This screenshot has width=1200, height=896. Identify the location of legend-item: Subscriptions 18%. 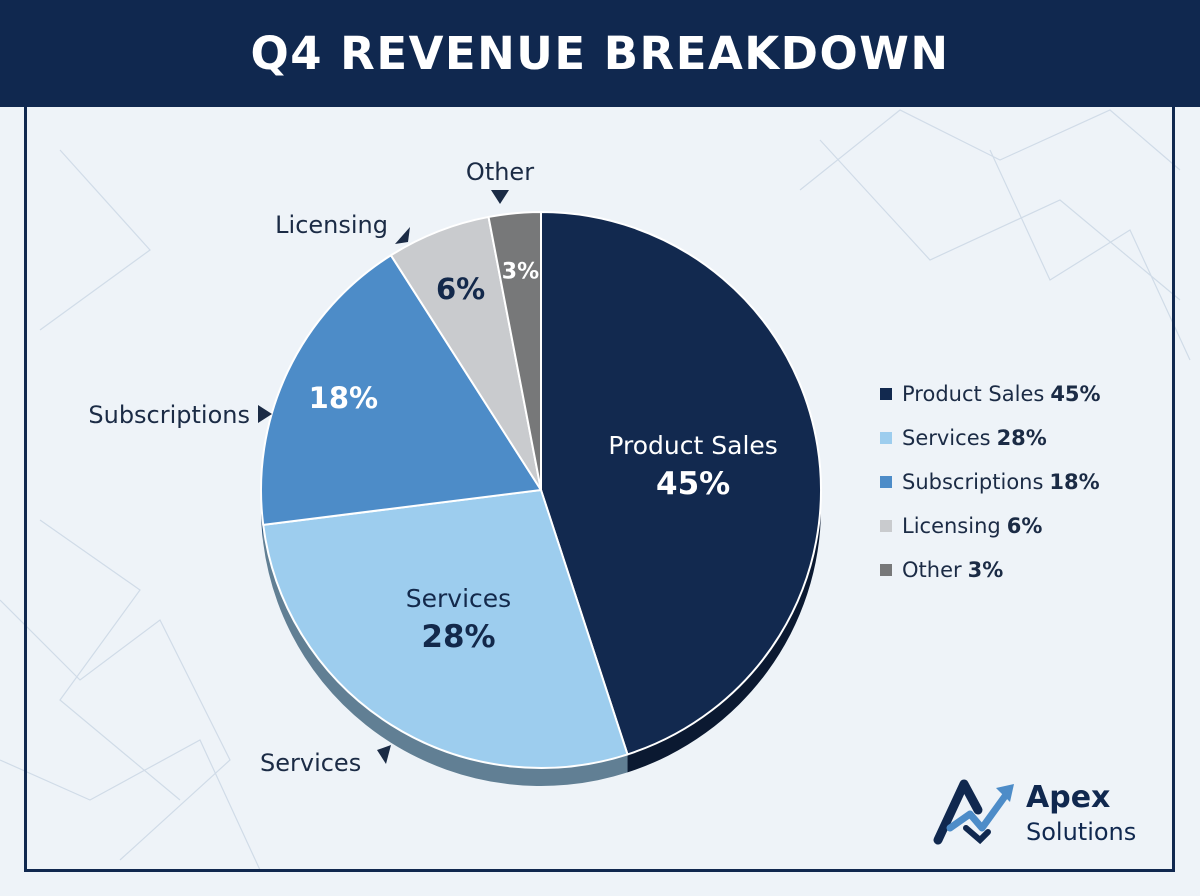
(1030, 482).